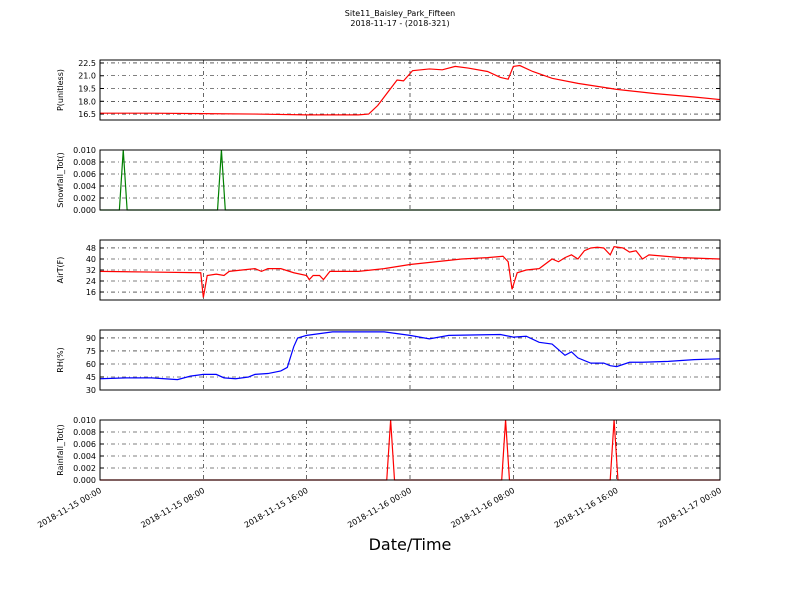  Describe the element at coordinates (87, 114) in the screenshot. I see `y-tick-label: 16.5` at that location.